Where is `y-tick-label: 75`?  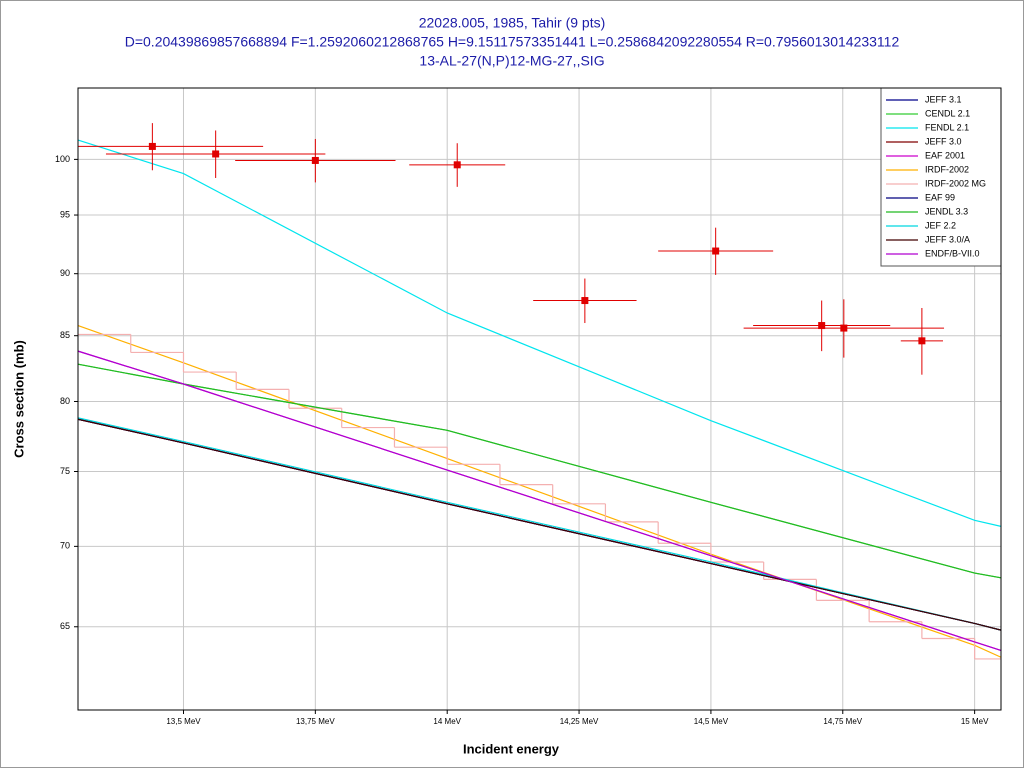
y-tick-label: 75 is located at coordinates (65, 471).